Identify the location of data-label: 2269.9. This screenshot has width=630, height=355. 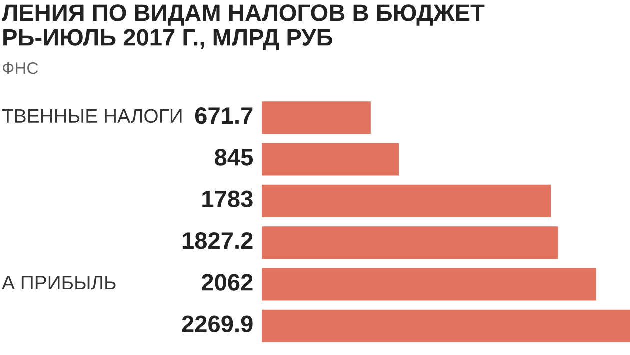
(217, 324).